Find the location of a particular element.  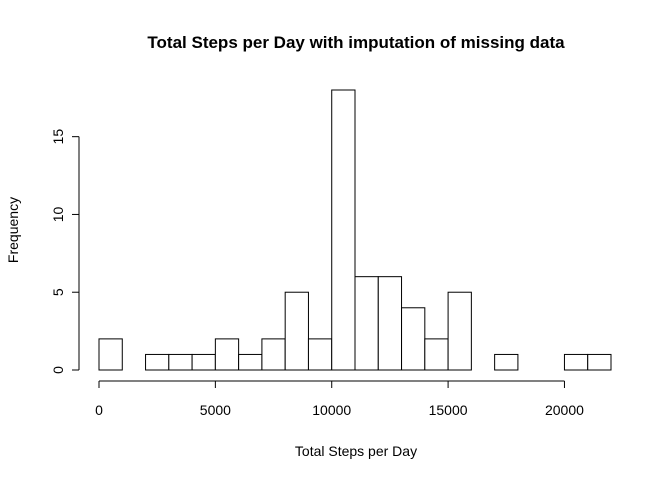

y-tick-label: 5 is located at coordinates (58, 292).